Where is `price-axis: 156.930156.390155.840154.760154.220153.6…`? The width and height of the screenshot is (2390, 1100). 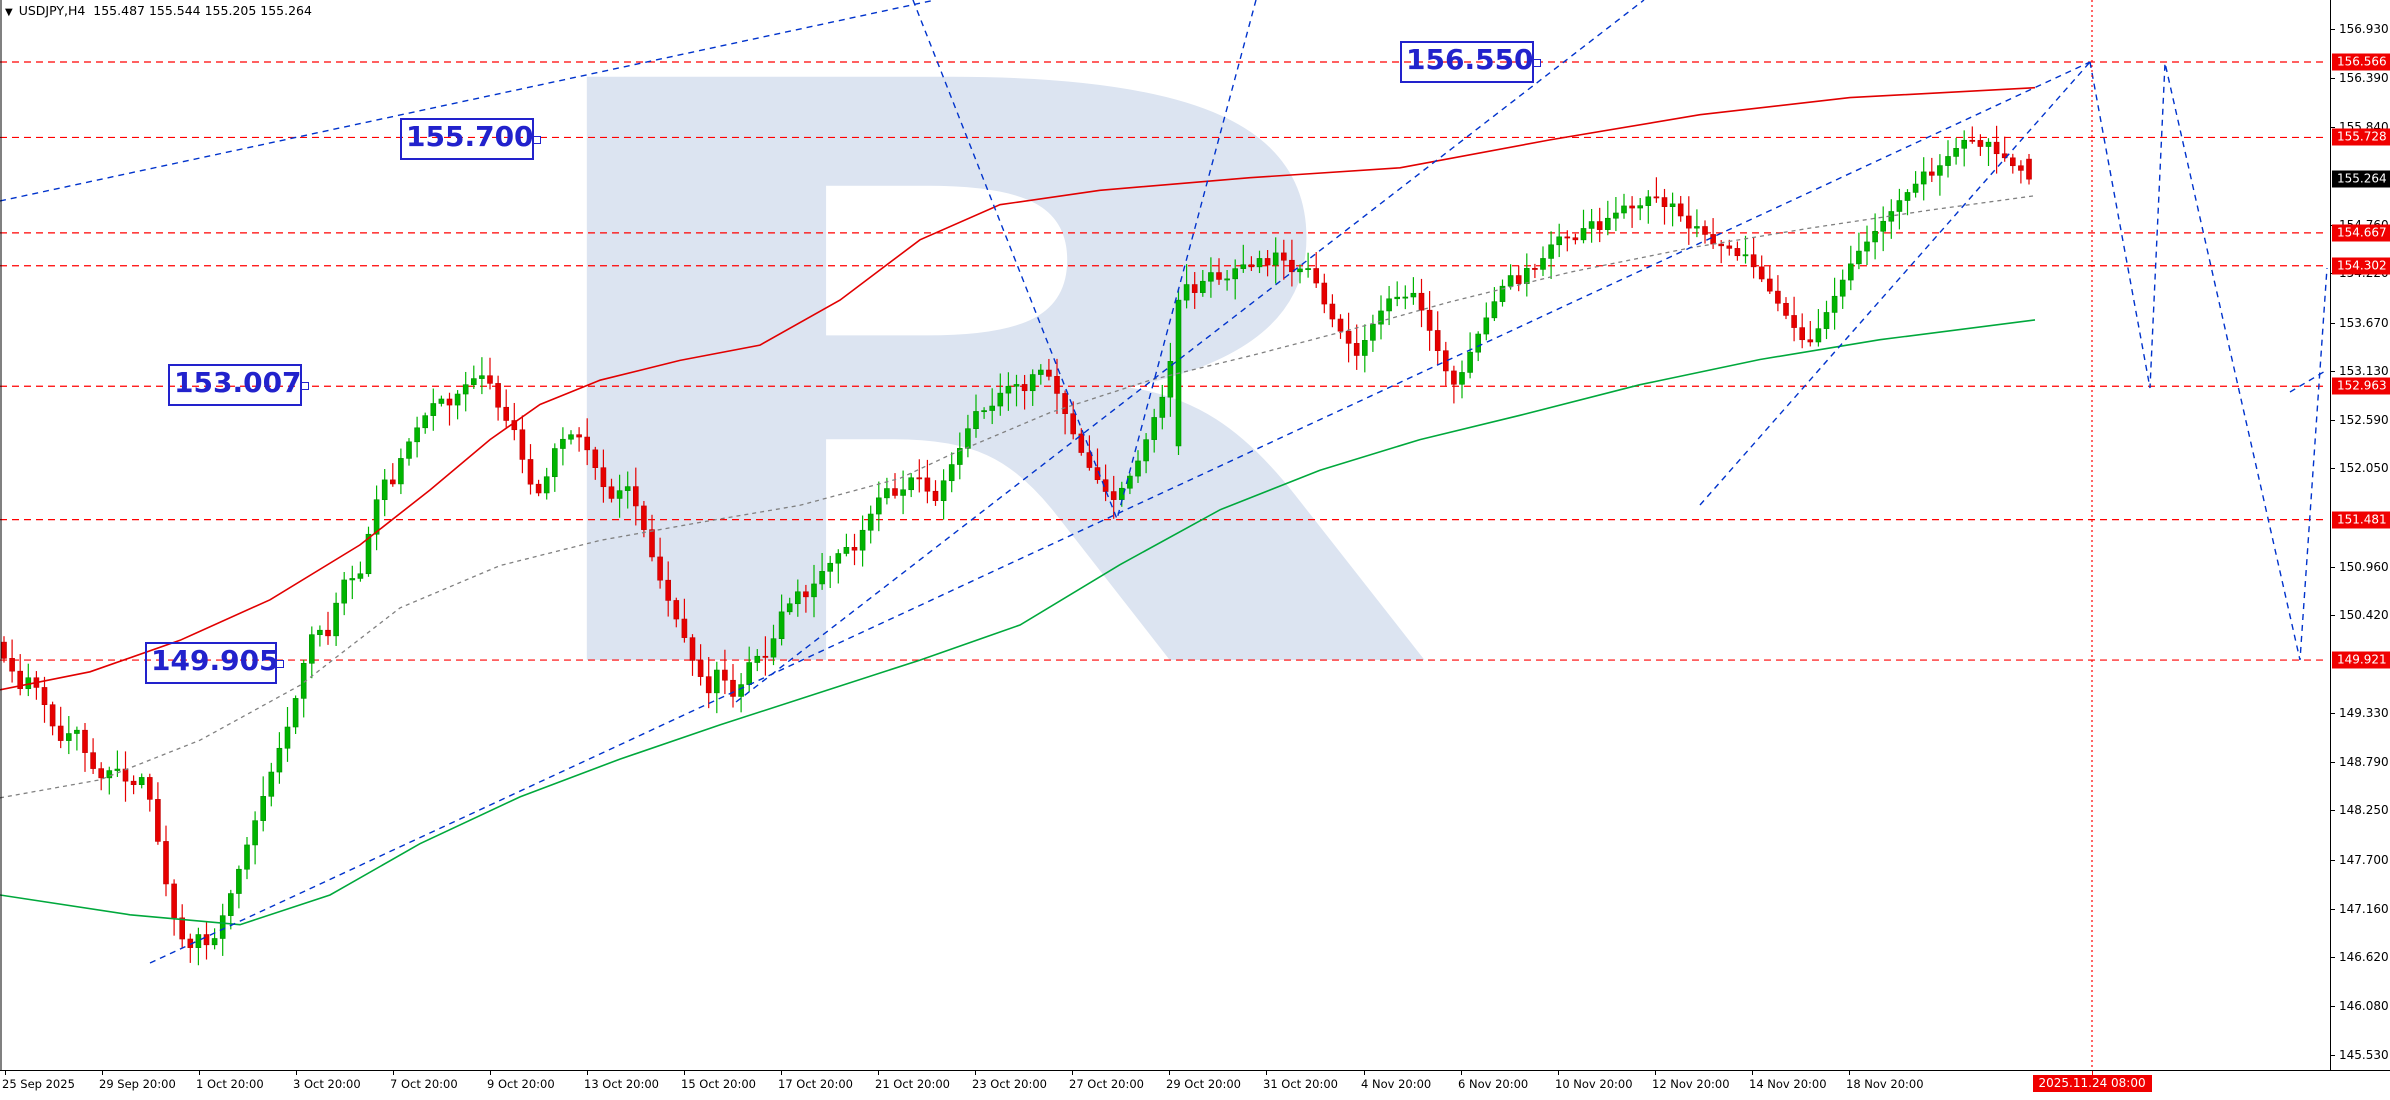 price-axis: 156.930156.390155.840154.760154.220153.6… is located at coordinates (2360, 535).